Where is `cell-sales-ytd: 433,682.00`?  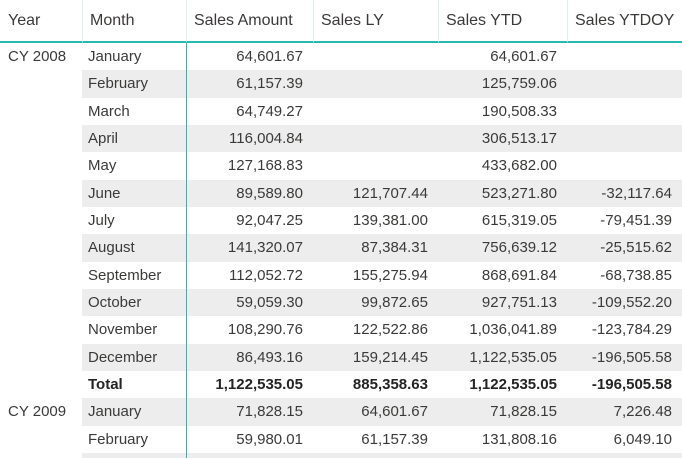 cell-sales-ytd: 433,682.00 is located at coordinates (519, 166).